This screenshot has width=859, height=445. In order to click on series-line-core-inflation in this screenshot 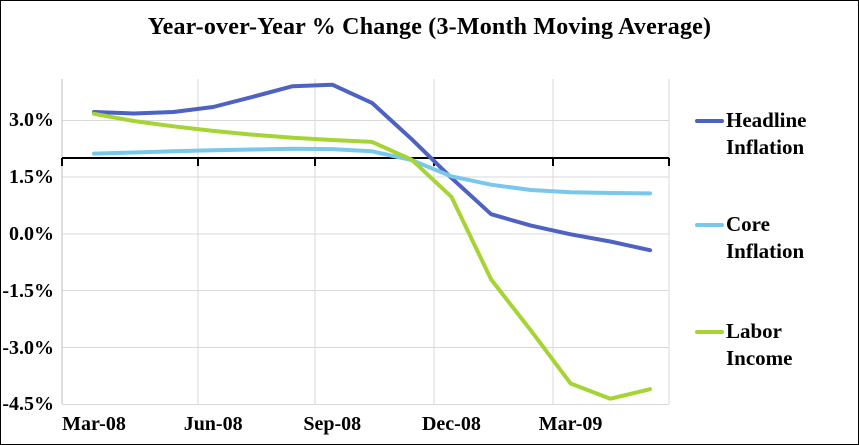, I will do `click(372, 171)`.